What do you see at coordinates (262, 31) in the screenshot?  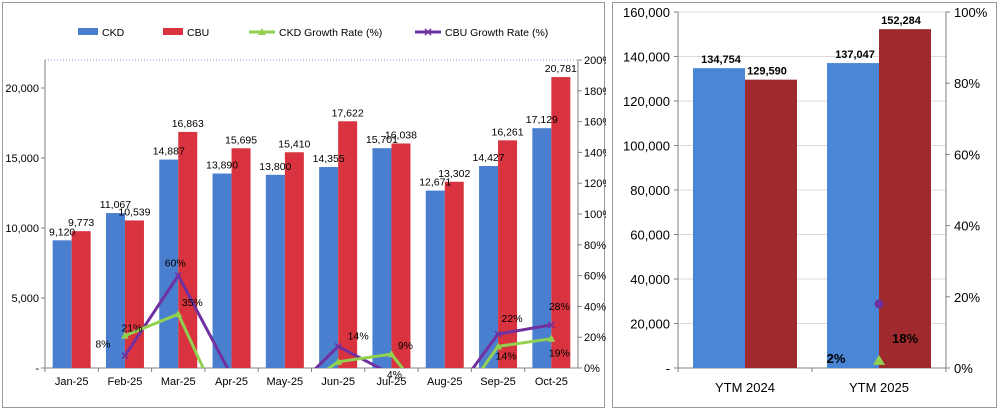 I see `legend-triangle-marker` at bounding box center [262, 31].